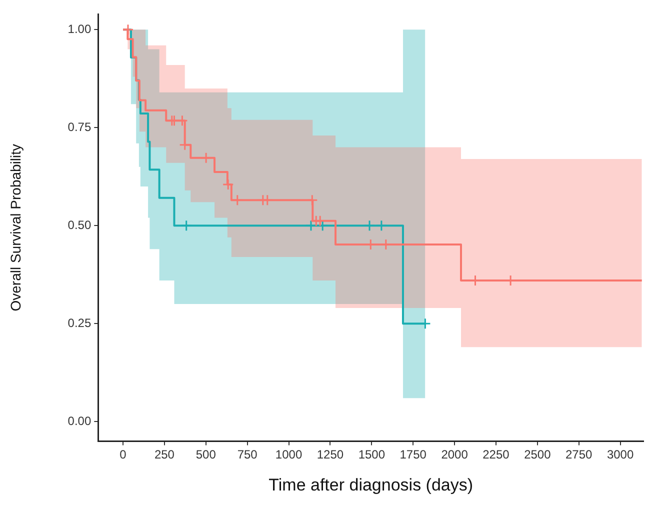 The width and height of the screenshot is (650, 508). What do you see at coordinates (620, 455) in the screenshot?
I see `x-tick-label: 3000` at bounding box center [620, 455].